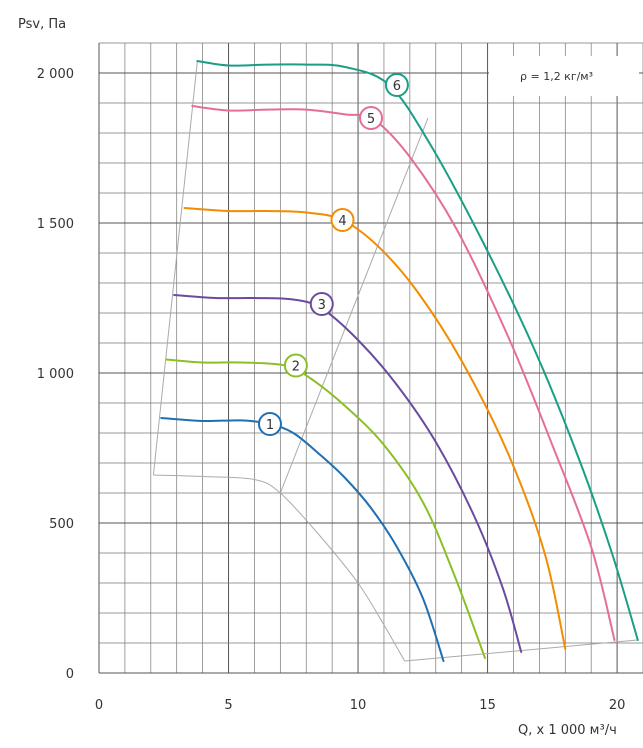  What do you see at coordinates (617, 705) in the screenshot?
I see `x-tick-label: 20` at bounding box center [617, 705].